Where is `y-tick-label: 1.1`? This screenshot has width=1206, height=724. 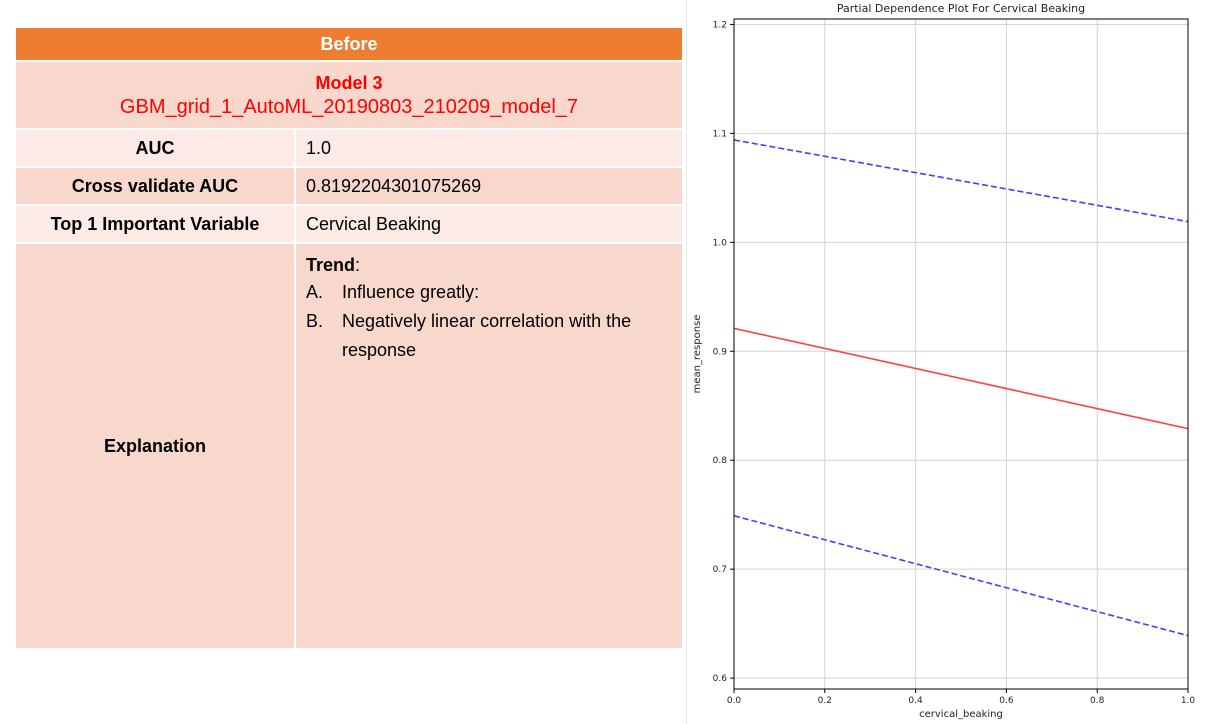 y-tick-label: 1.1 is located at coordinates (720, 134).